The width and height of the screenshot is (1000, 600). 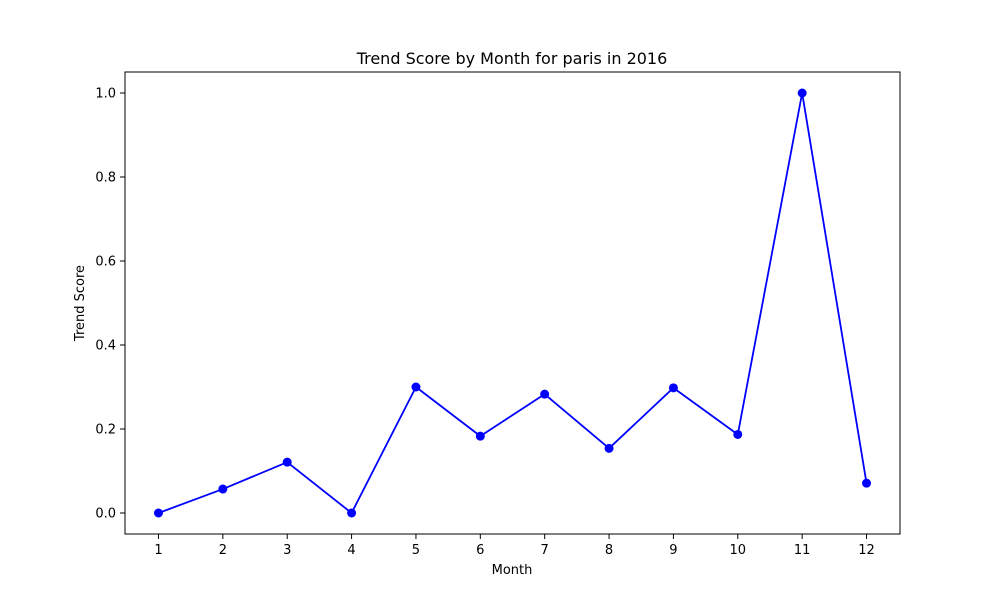 What do you see at coordinates (480, 550) in the screenshot?
I see `x-tick-label: 6` at bounding box center [480, 550].